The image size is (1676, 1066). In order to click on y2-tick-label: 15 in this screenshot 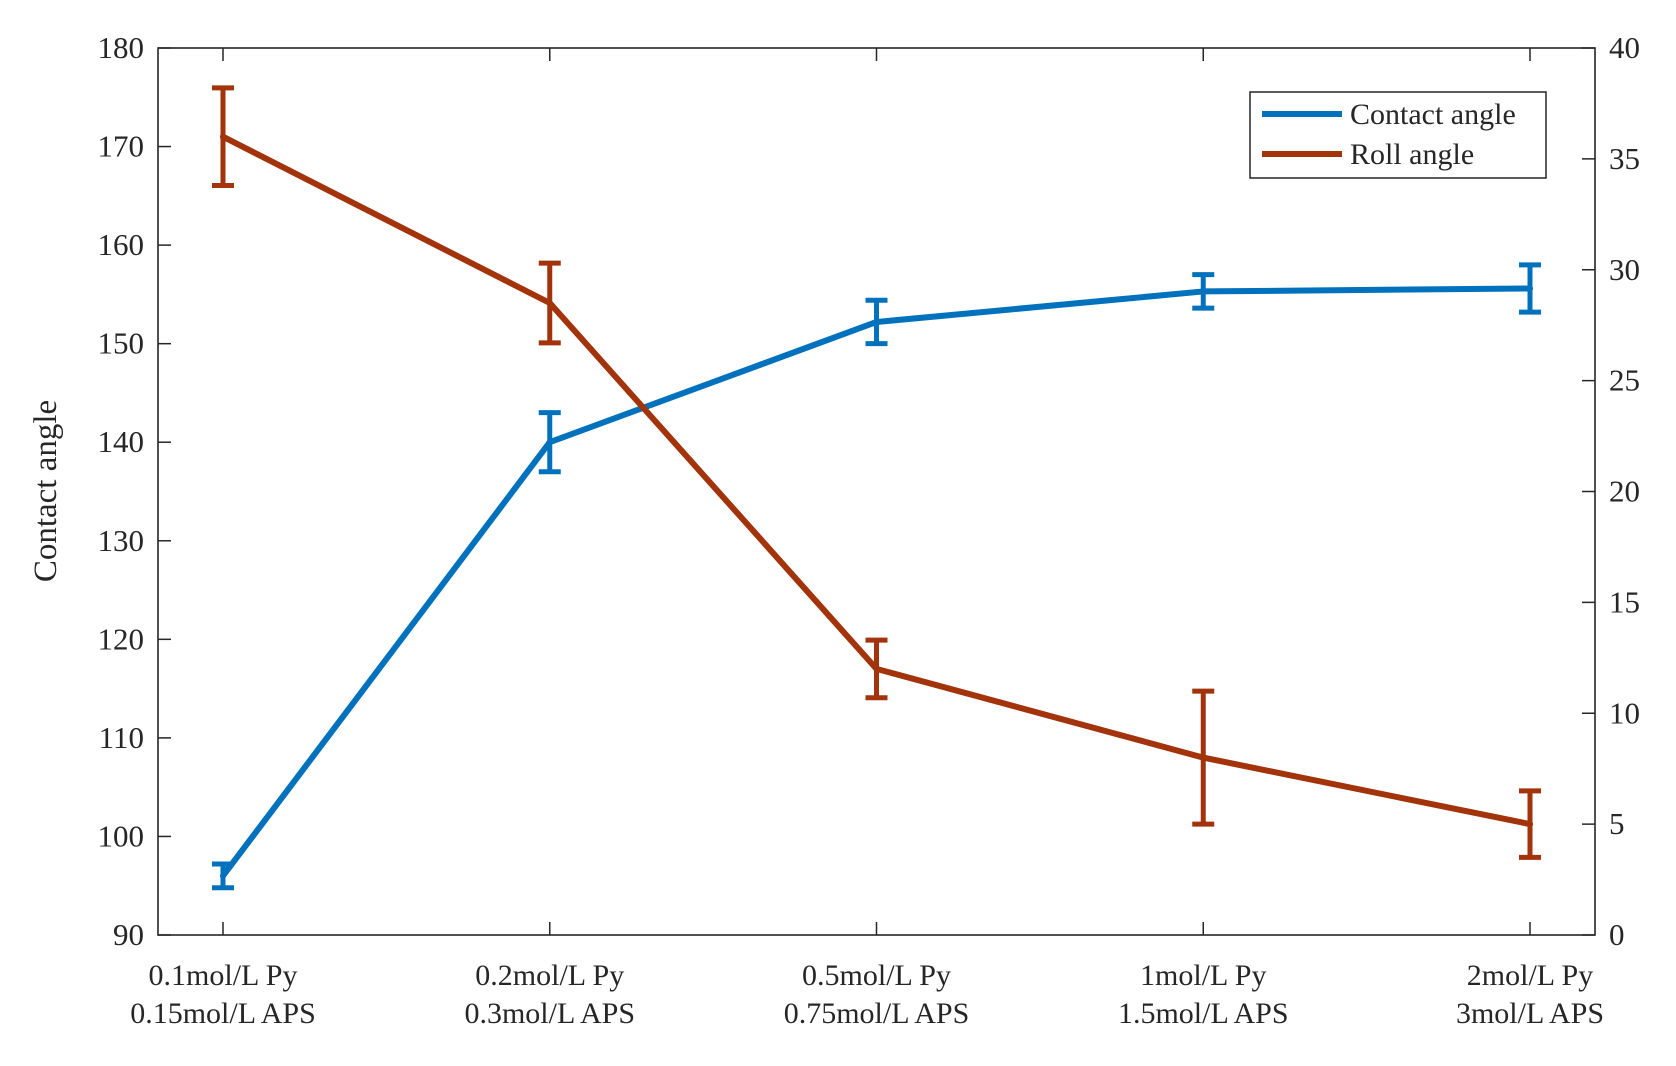, I will do `click(1624, 601)`.